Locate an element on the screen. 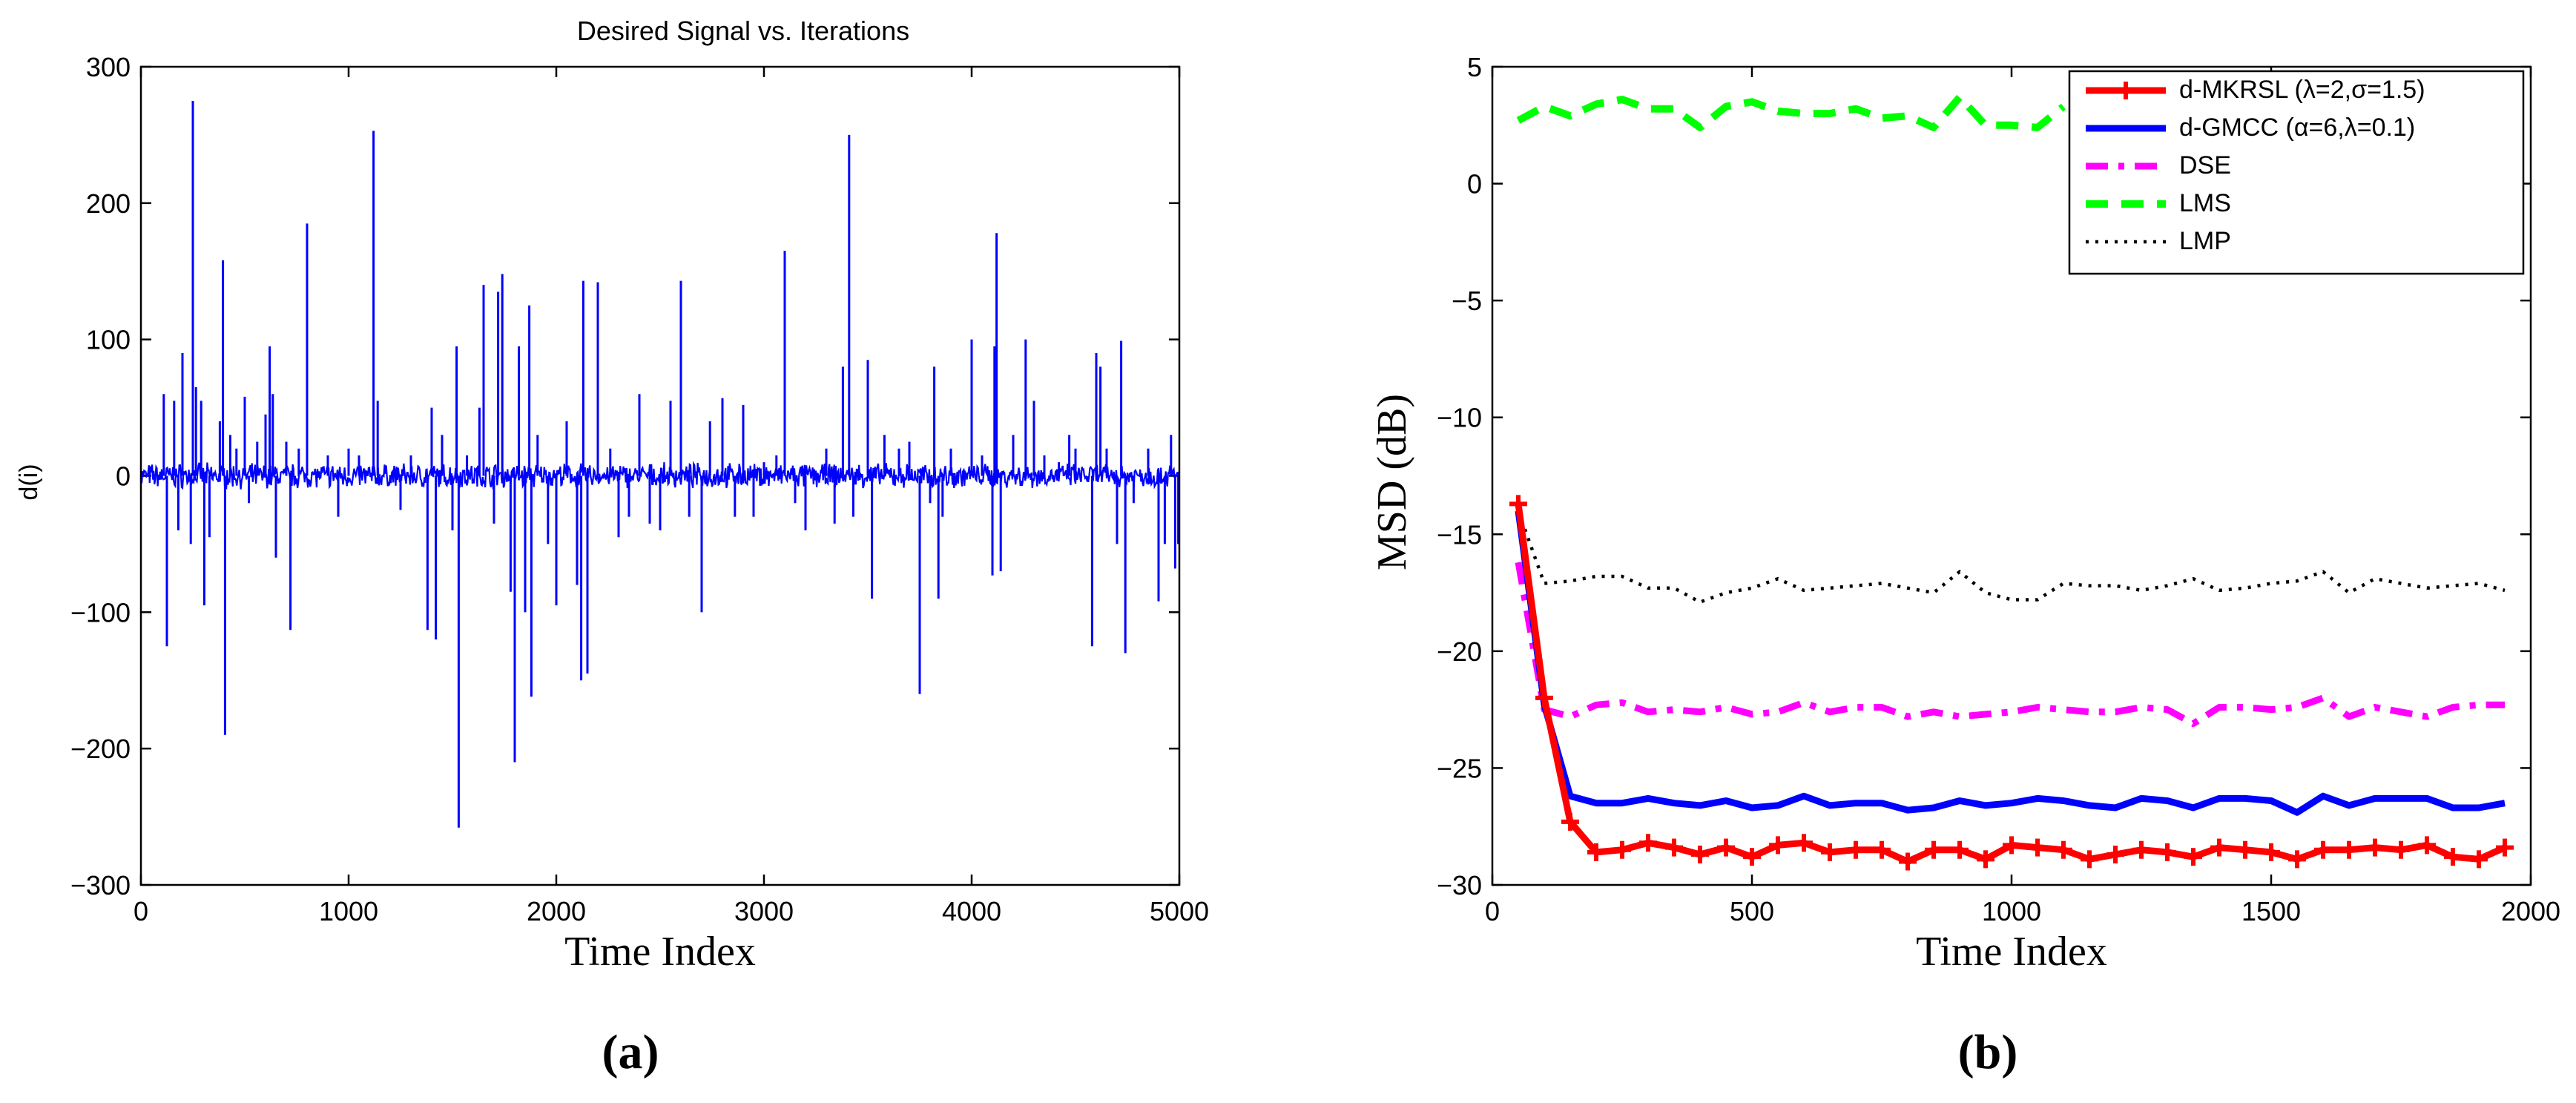 Image resolution: width=2576 pixels, height=1103 pixels. chart-0-ytick-label: 100 is located at coordinates (108, 340).